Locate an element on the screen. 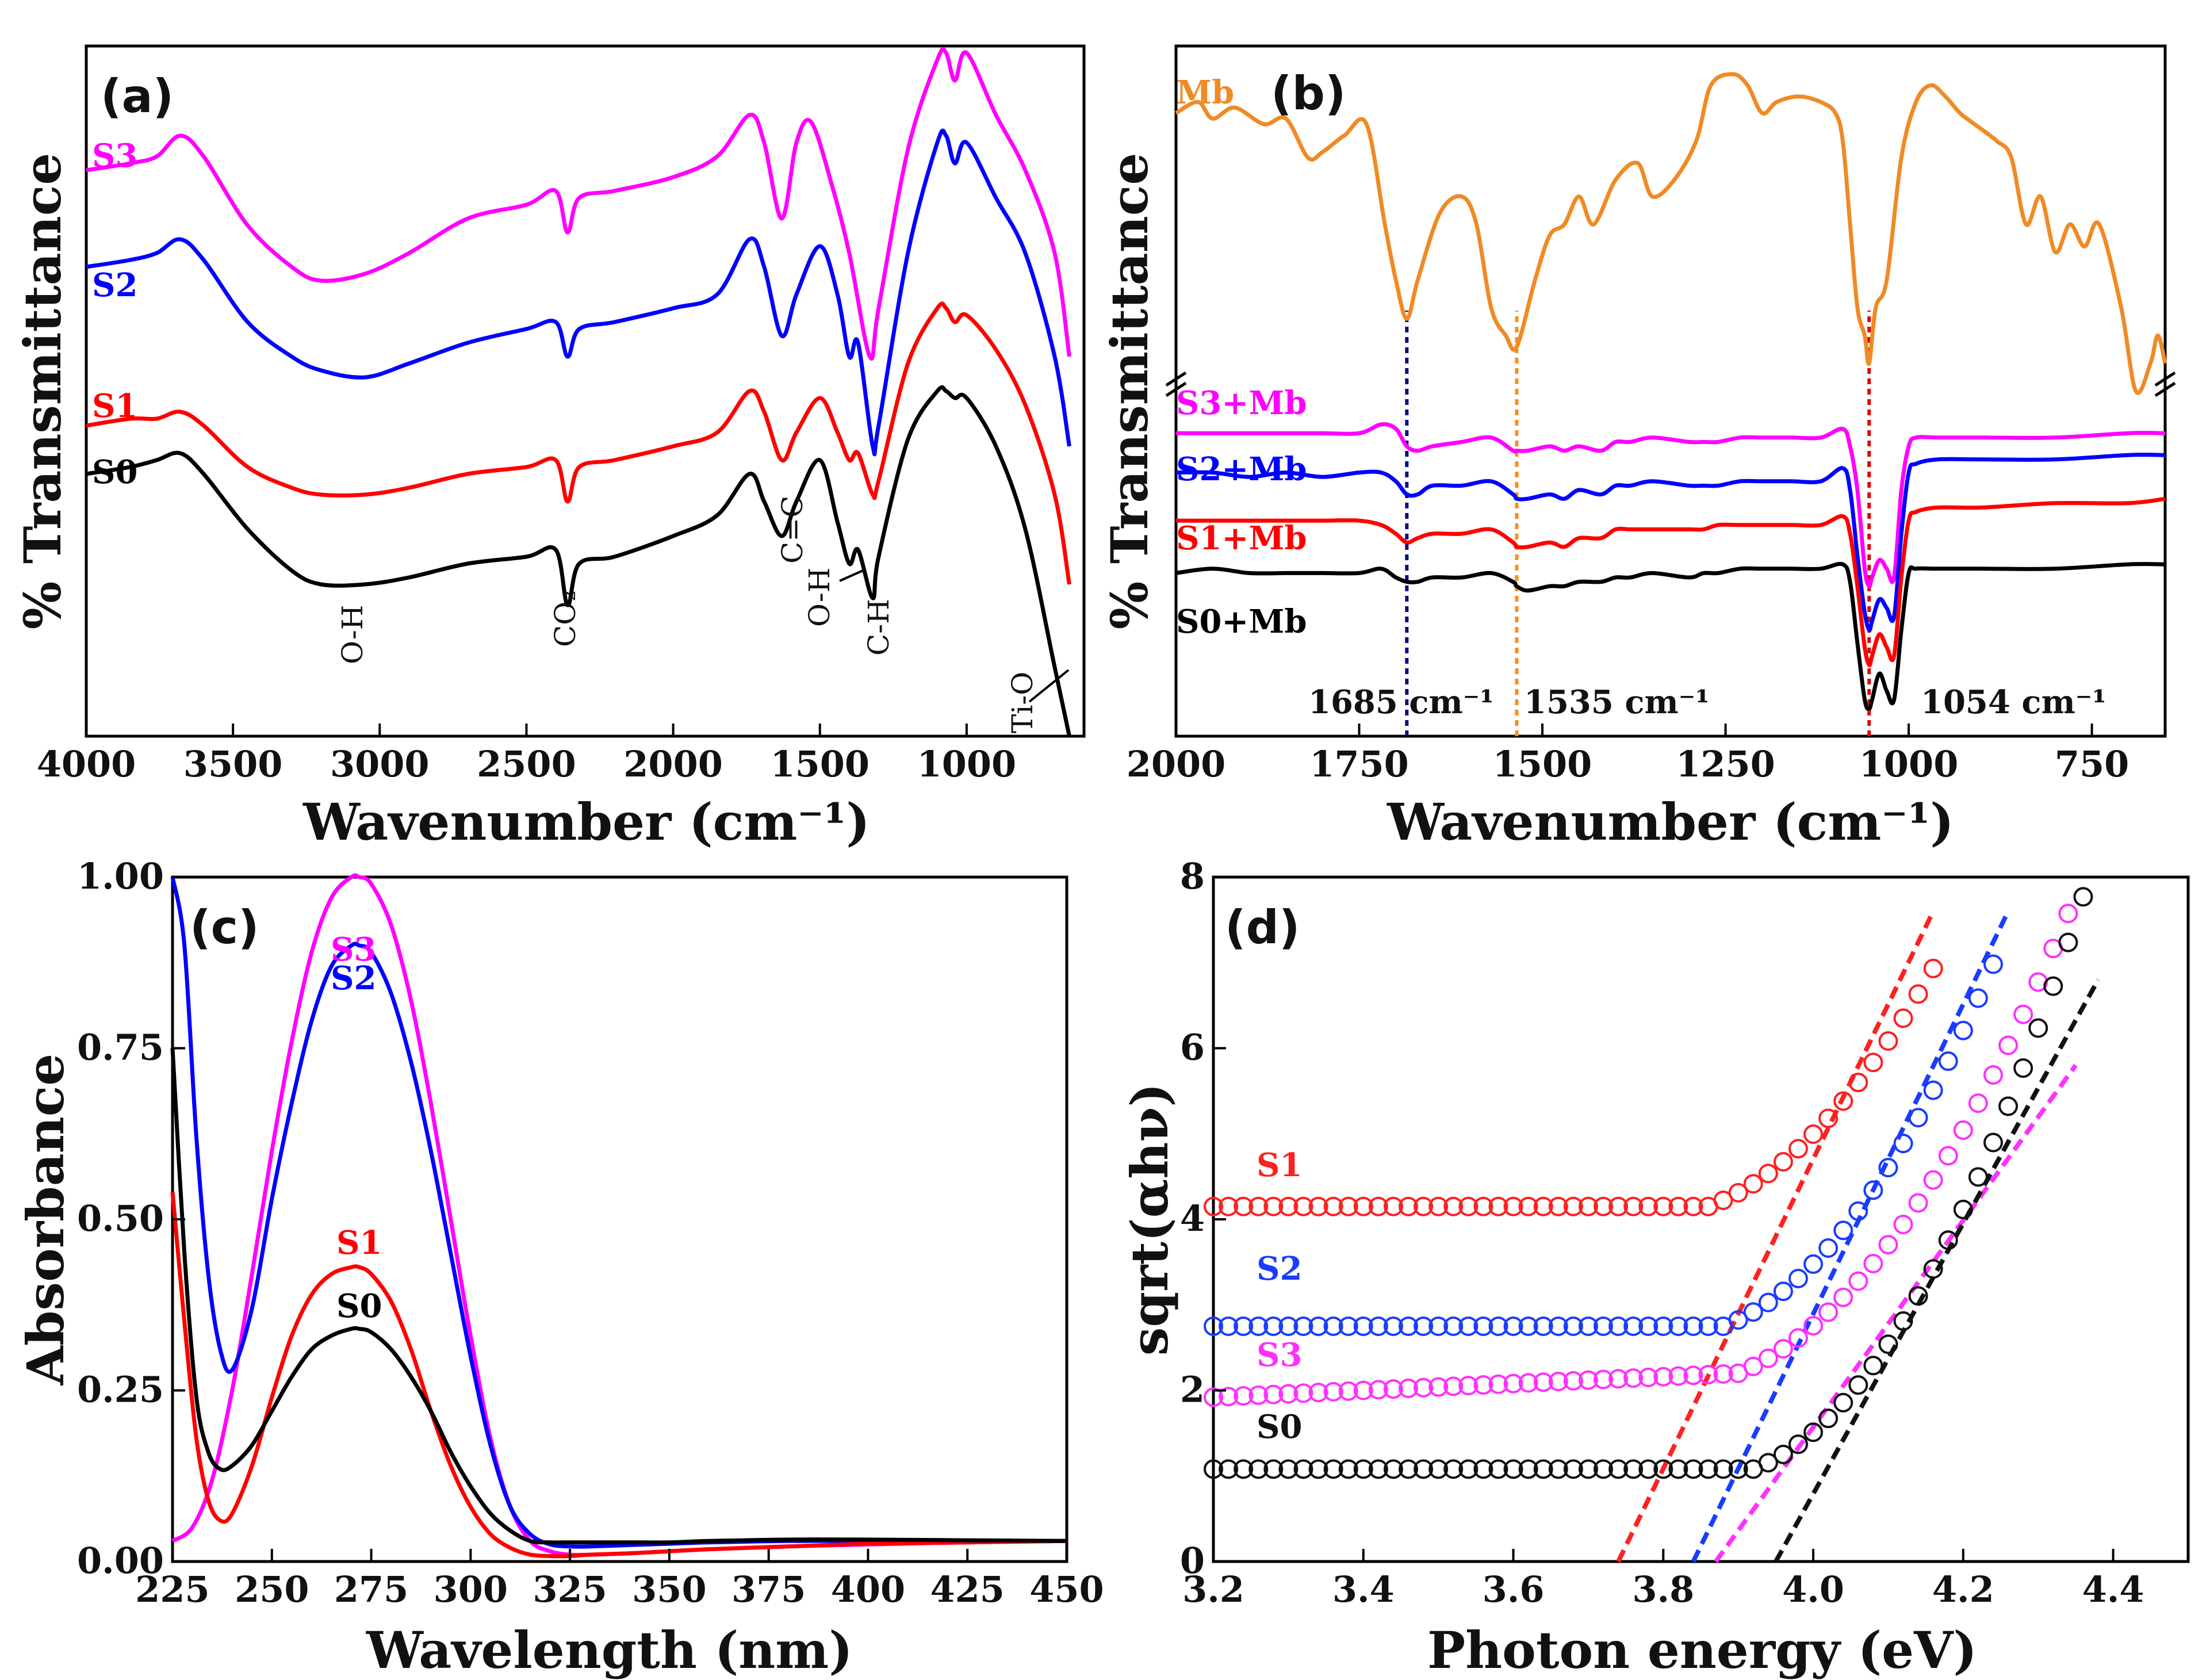 The image size is (2210, 1680). series-b-s0-mb is located at coordinates (1670, 636).